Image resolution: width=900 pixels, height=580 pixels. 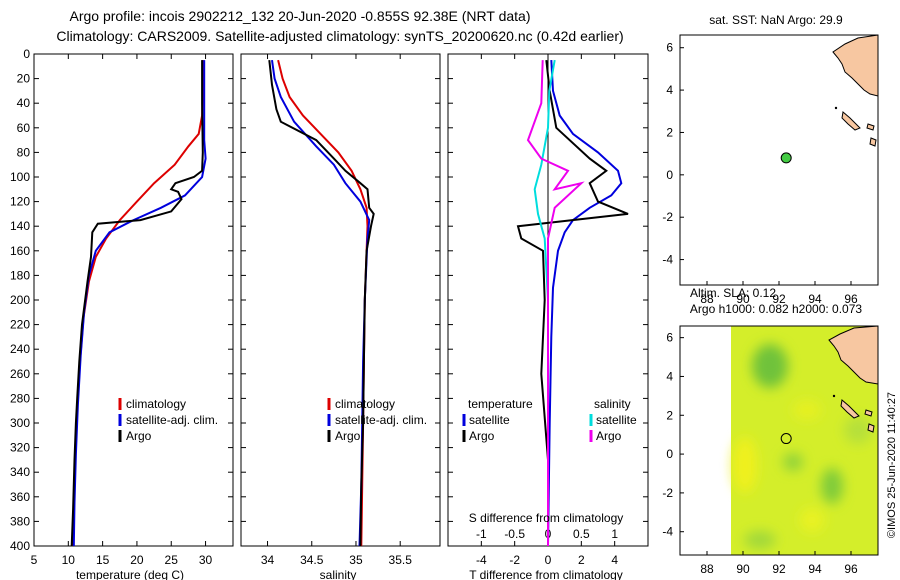 What do you see at coordinates (24, 103) in the screenshot?
I see `depth-tick-label: 40` at bounding box center [24, 103].